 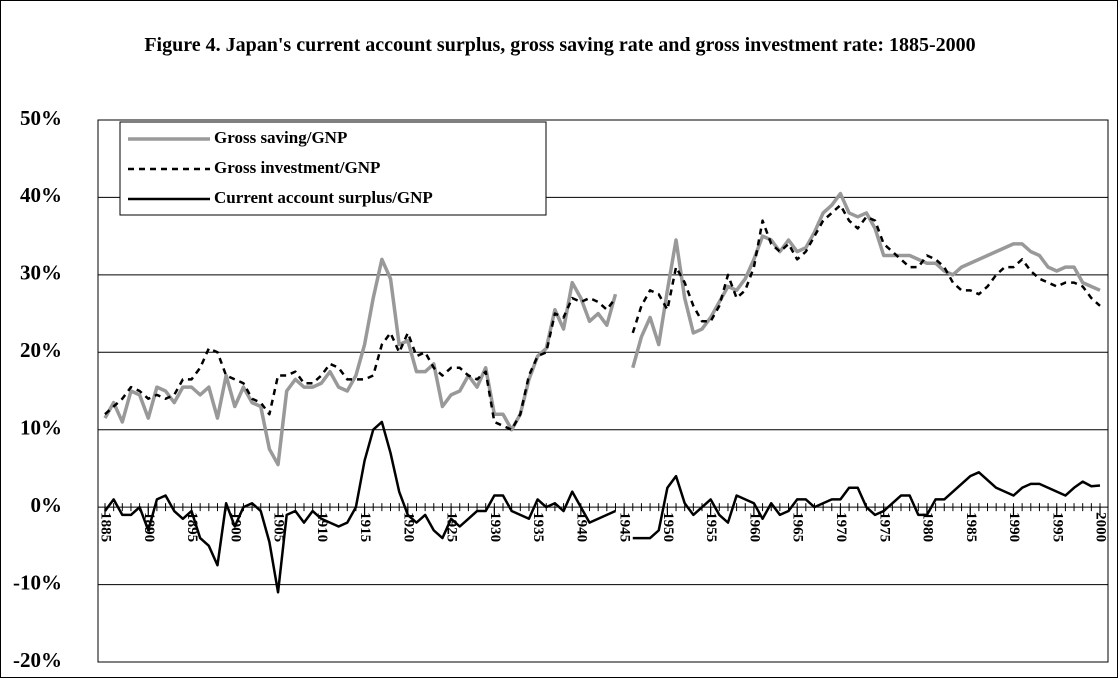 What do you see at coordinates (884, 527) in the screenshot?
I see `x-tick-label: 1975` at bounding box center [884, 527].